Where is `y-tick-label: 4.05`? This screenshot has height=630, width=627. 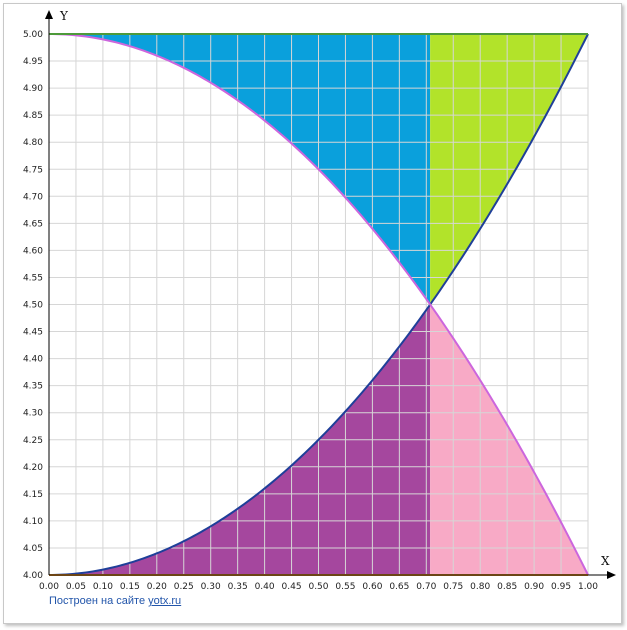 y-tick-label: 4.05 is located at coordinates (33, 549).